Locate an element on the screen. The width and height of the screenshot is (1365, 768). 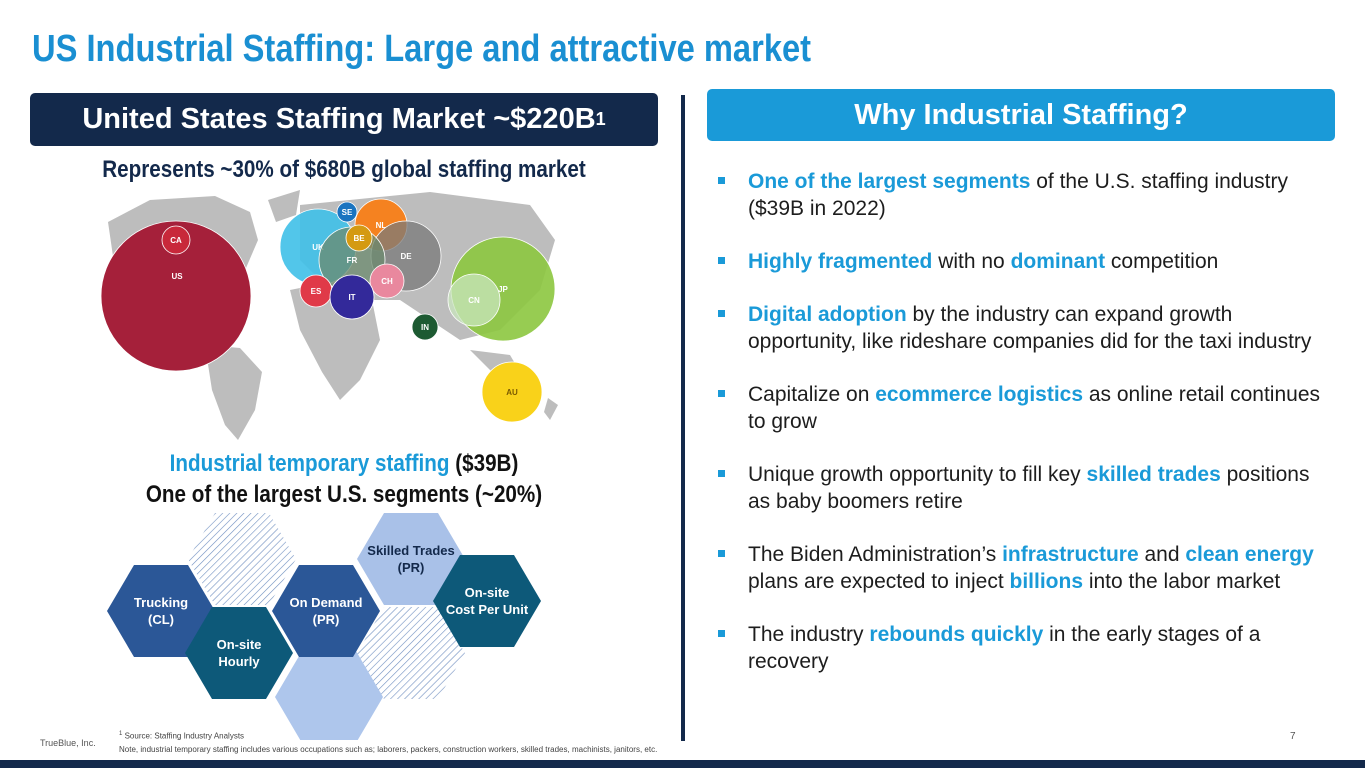
bullet-text: infrastructure is located at coordinates (1070, 554).